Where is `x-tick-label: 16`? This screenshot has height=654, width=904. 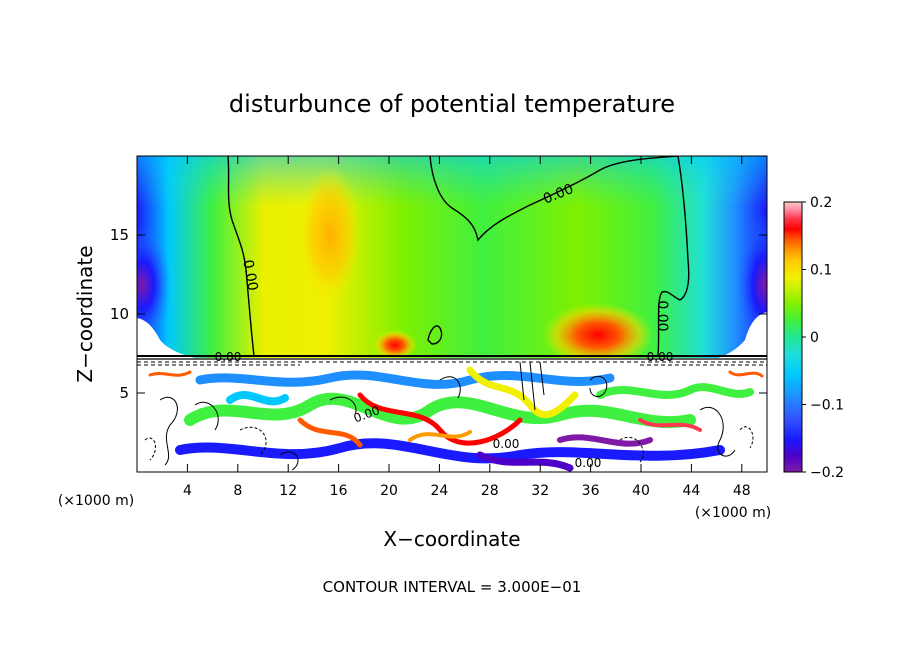 x-tick-label: 16 is located at coordinates (339, 491).